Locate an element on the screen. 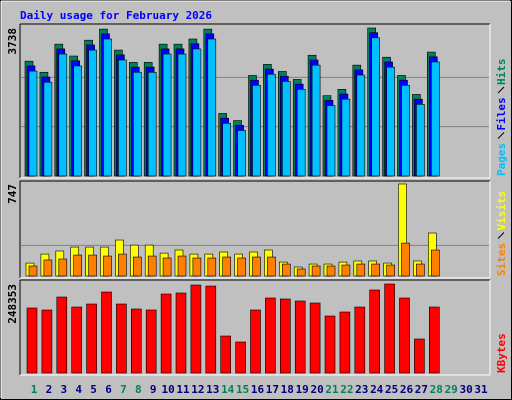  x-tick-label: 10 is located at coordinates (167, 389).